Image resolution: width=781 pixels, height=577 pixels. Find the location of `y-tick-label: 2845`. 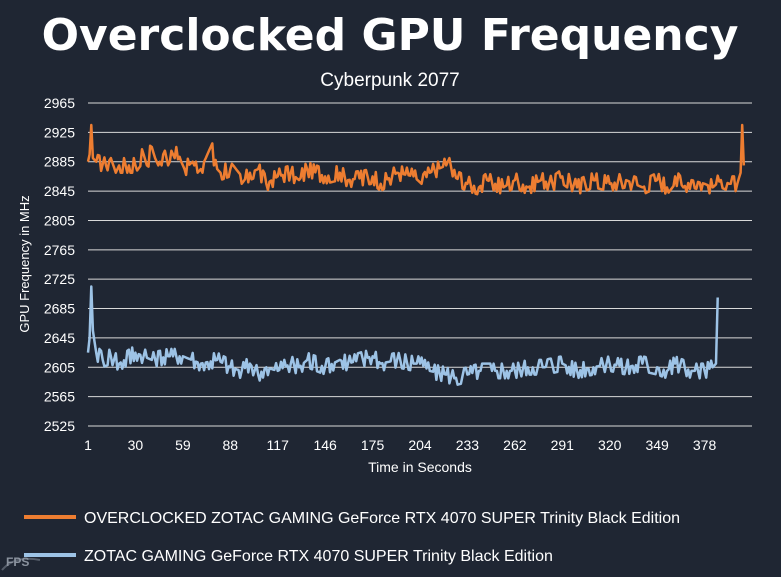

y-tick-label: 2845 is located at coordinates (59, 191).